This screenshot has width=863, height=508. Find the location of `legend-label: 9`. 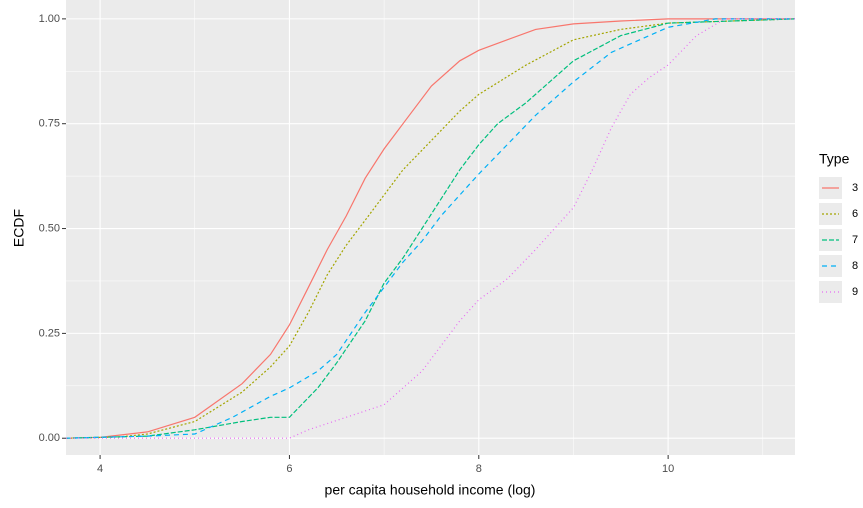

legend-label: 9 is located at coordinates (855, 292).